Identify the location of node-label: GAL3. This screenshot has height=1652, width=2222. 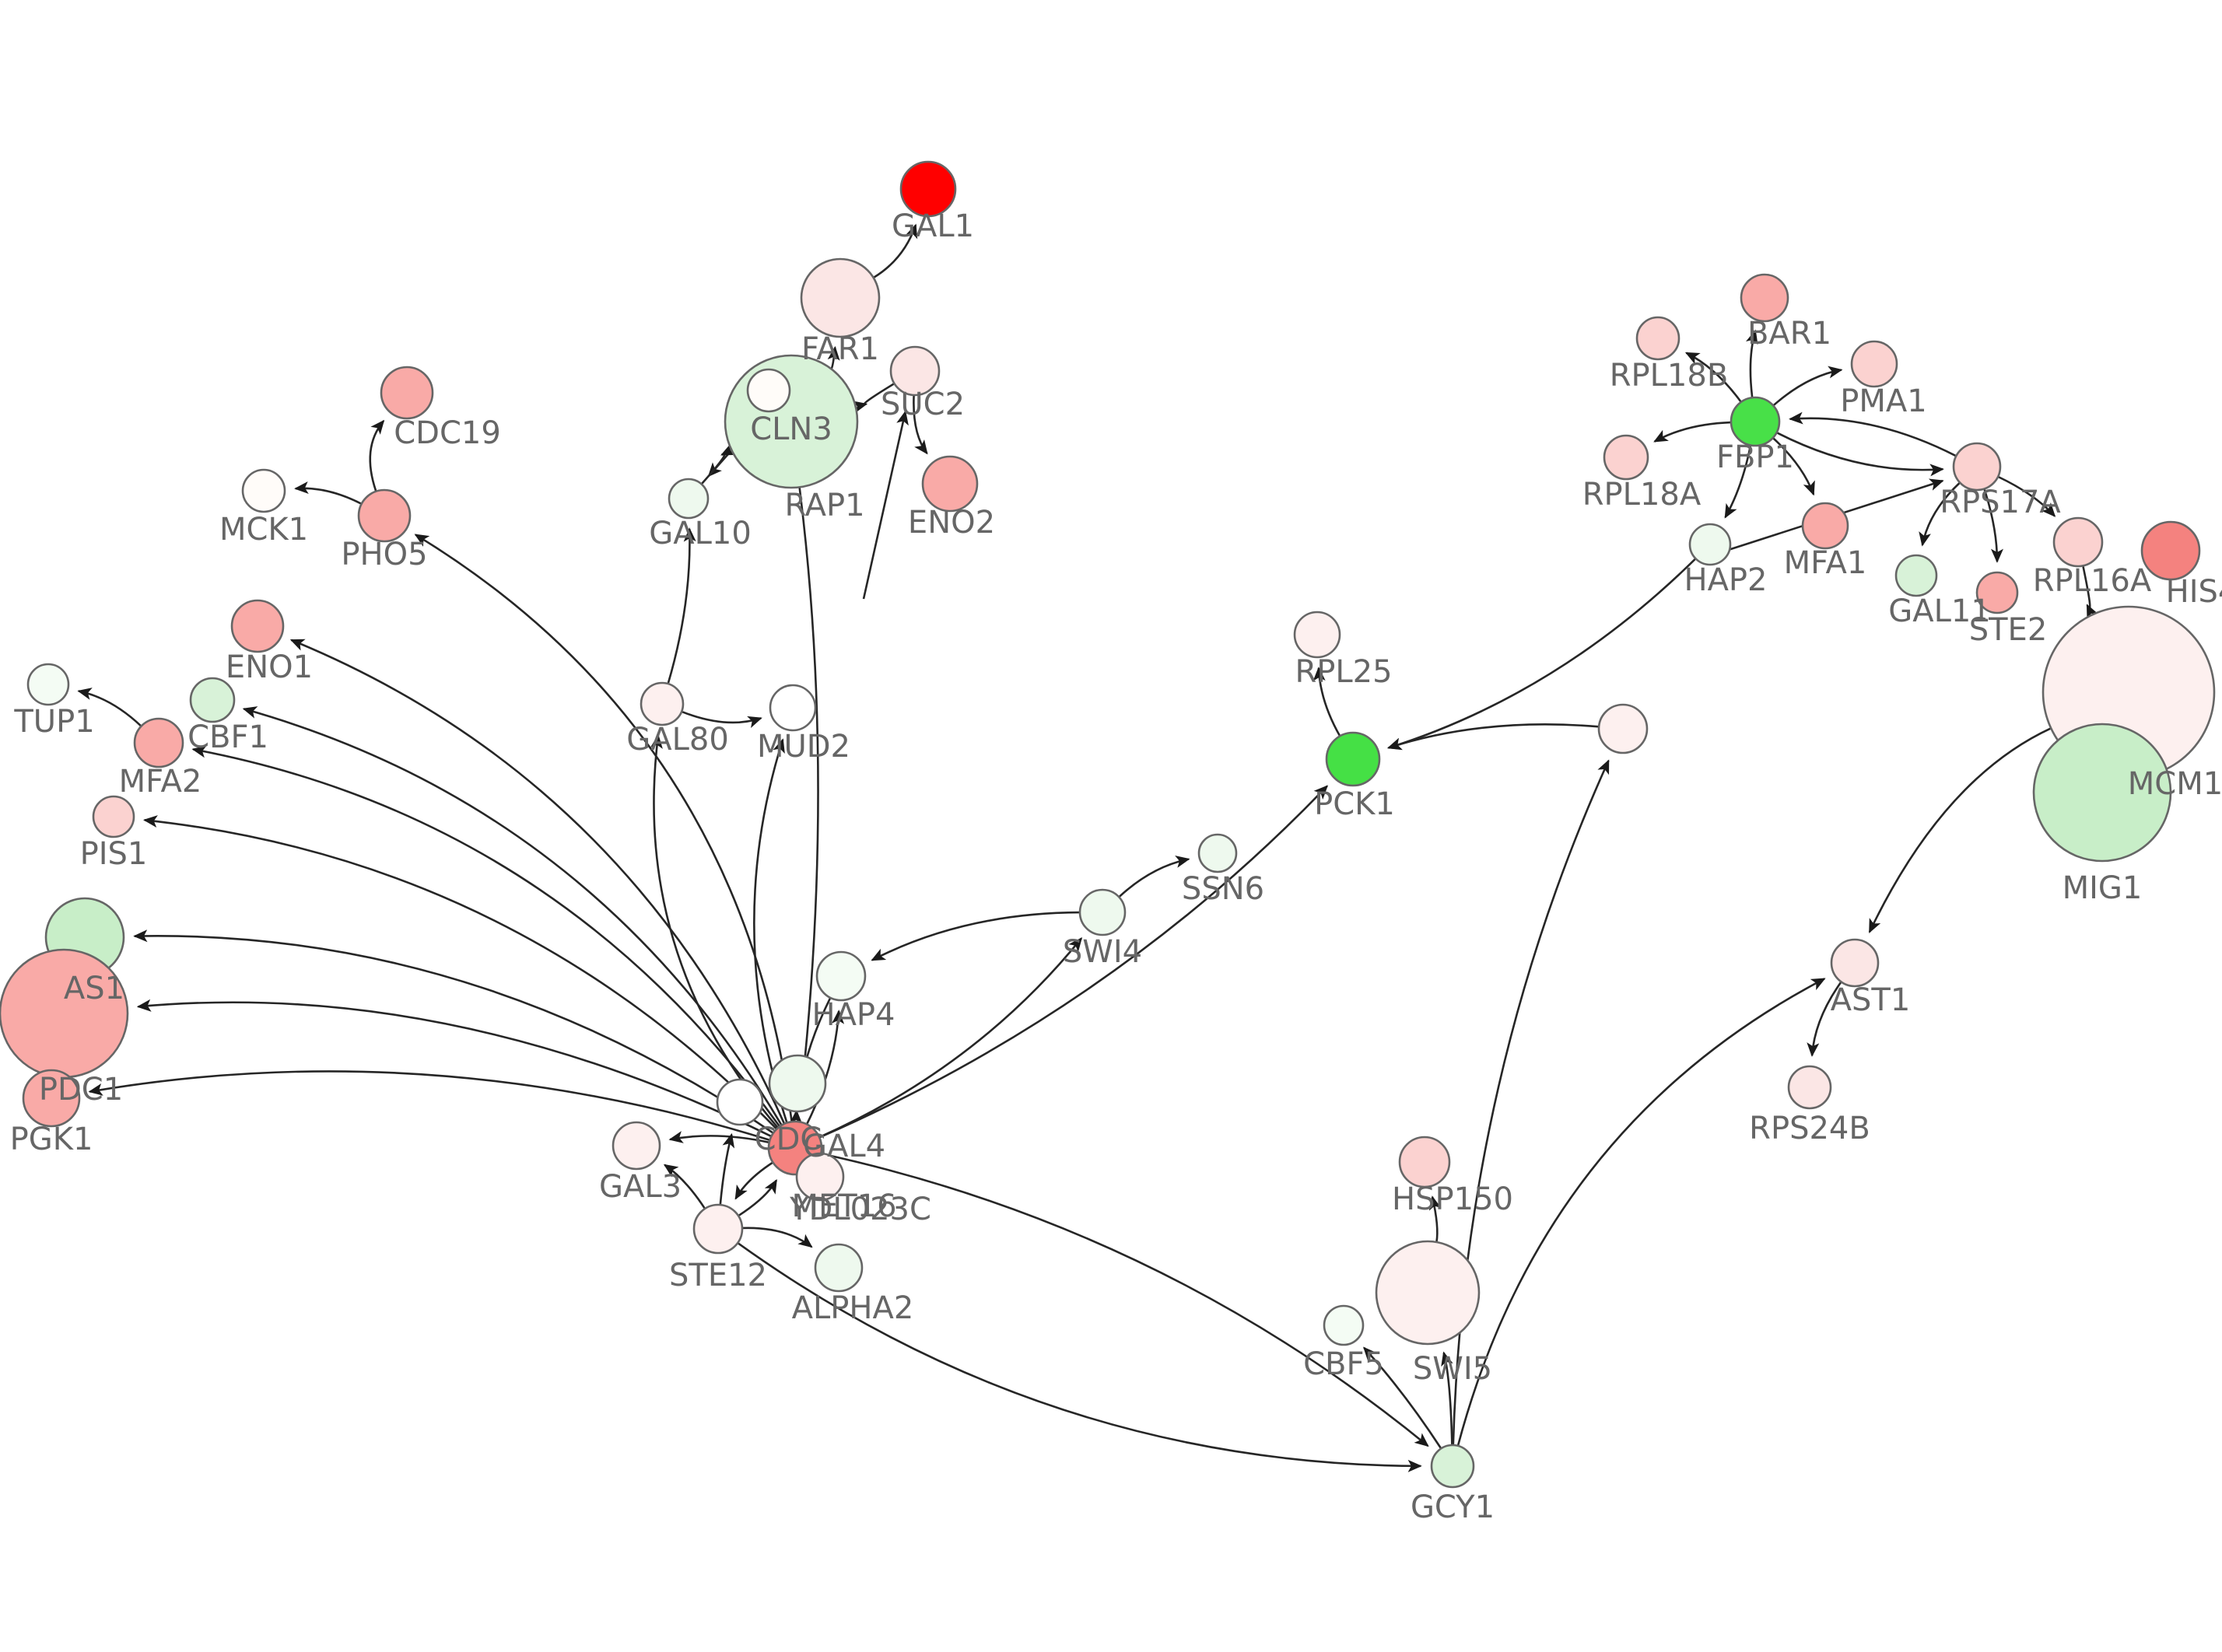
(640, 1187).